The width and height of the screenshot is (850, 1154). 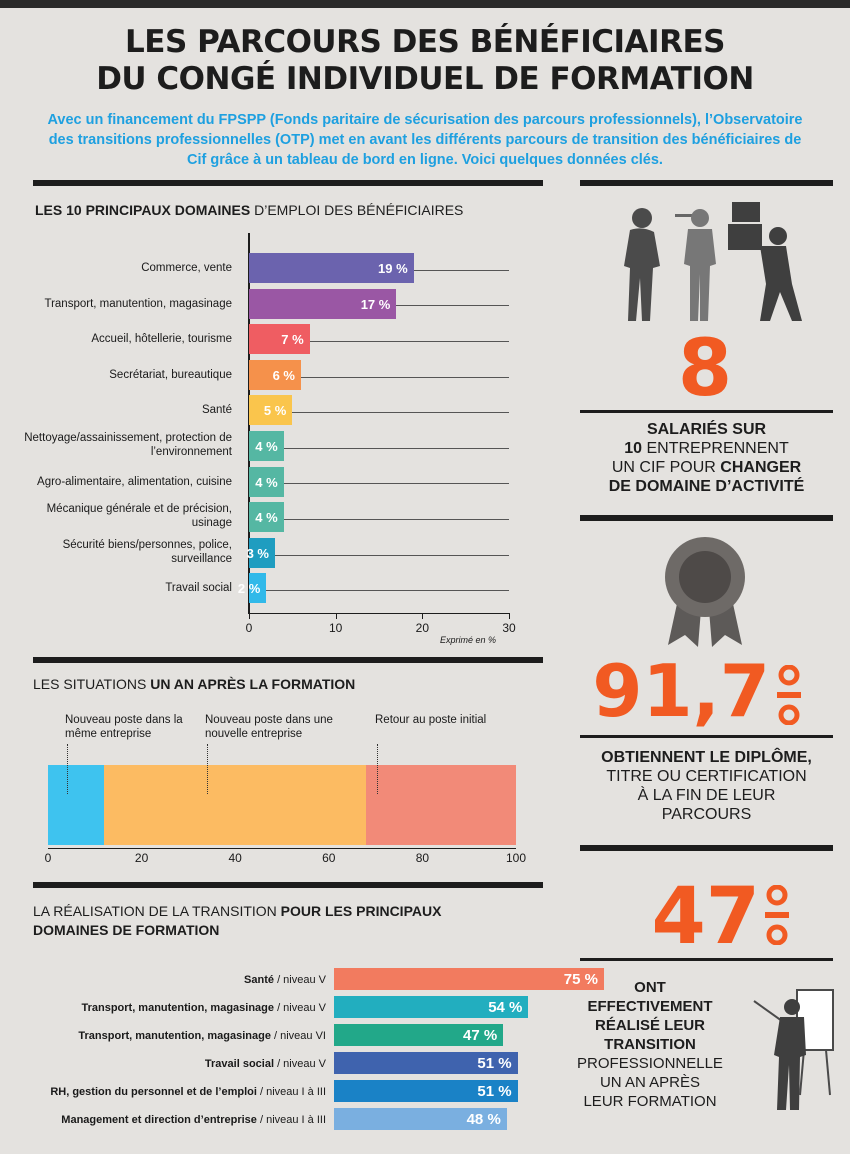 What do you see at coordinates (159, 1120) in the screenshot?
I see `transition-category-bold: Management et direction d’entreprise` at bounding box center [159, 1120].